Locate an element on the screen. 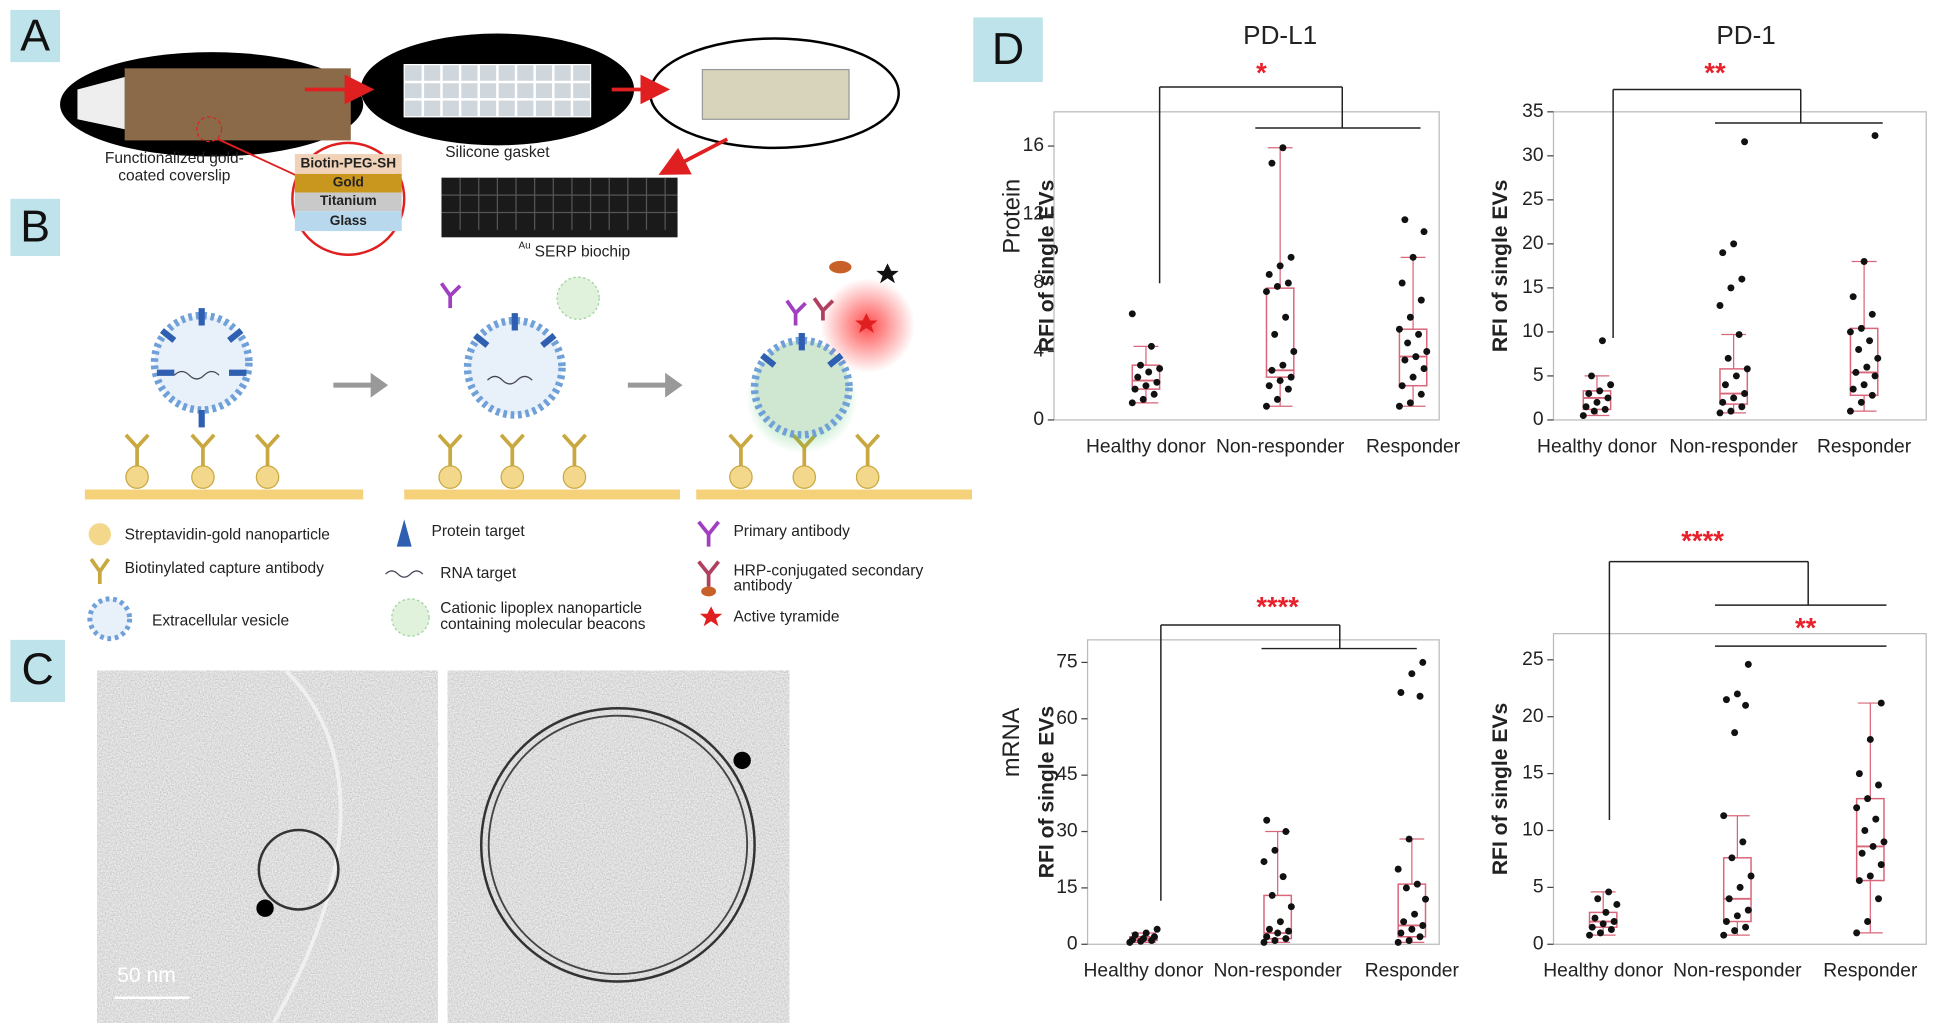 The width and height of the screenshot is (1949, 1030). legend-label: Streptavidin-gold nanoparticle is located at coordinates (227, 535).